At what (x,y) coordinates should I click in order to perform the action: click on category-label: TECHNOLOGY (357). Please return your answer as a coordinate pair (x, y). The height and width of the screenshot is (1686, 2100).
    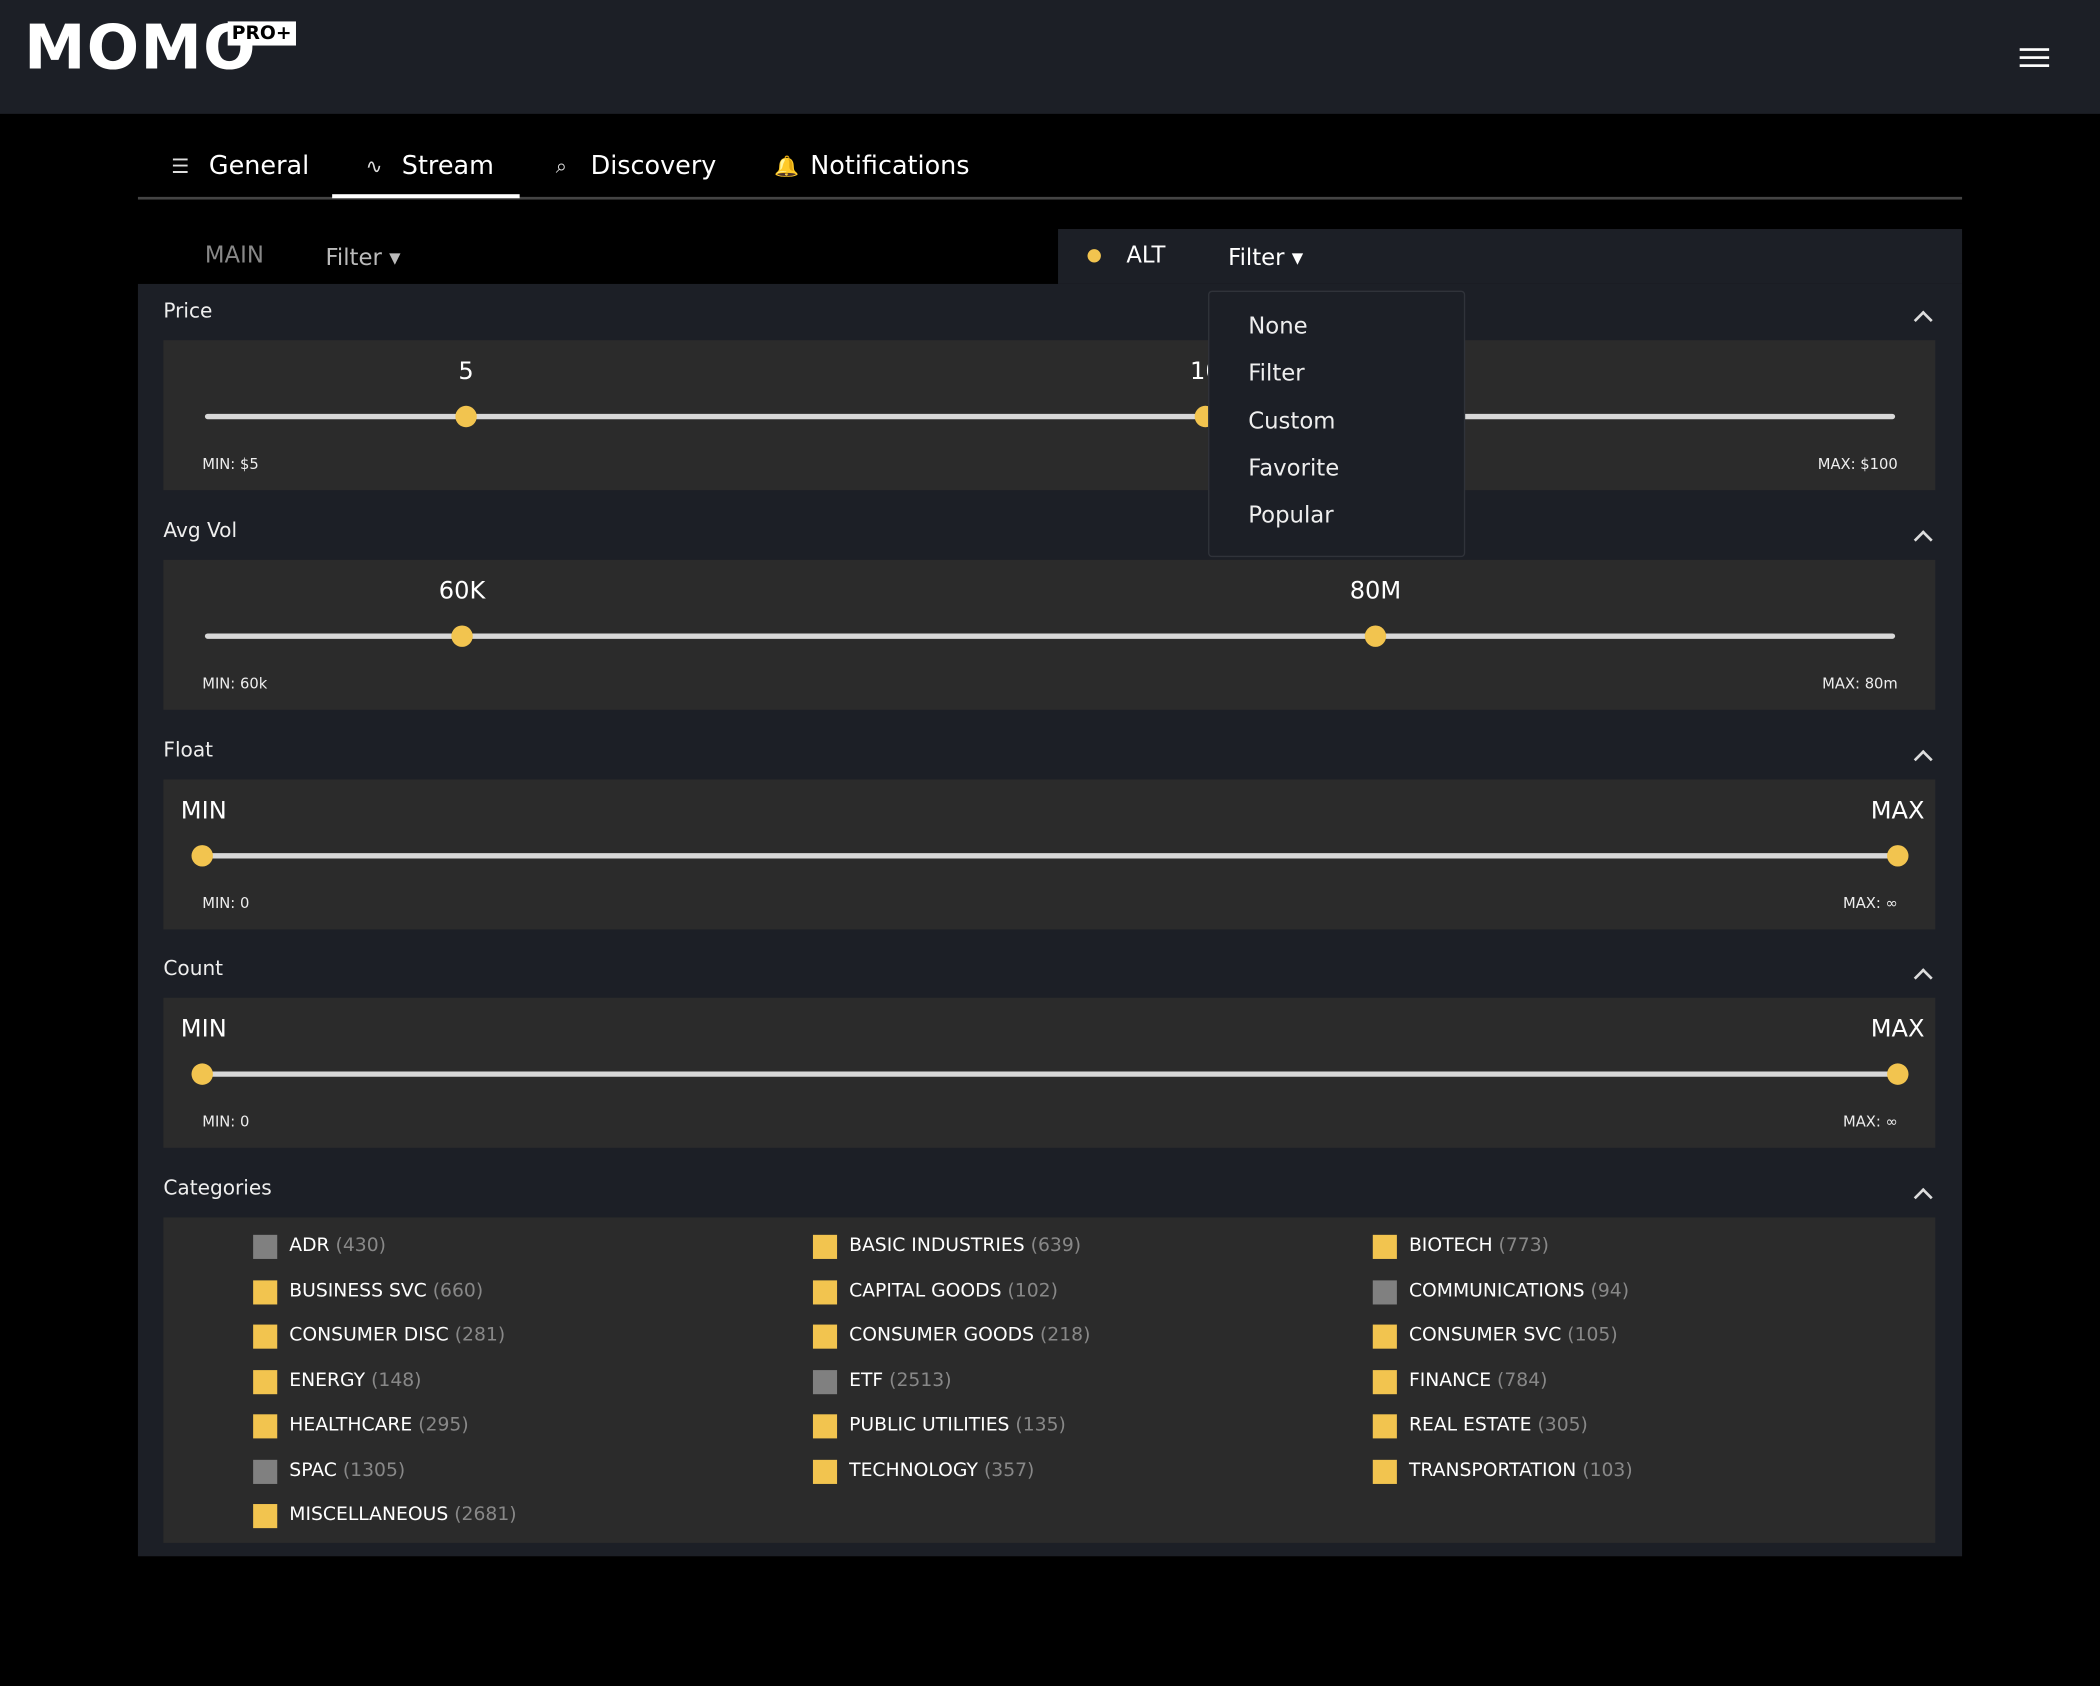
    Looking at the image, I should click on (941, 1469).